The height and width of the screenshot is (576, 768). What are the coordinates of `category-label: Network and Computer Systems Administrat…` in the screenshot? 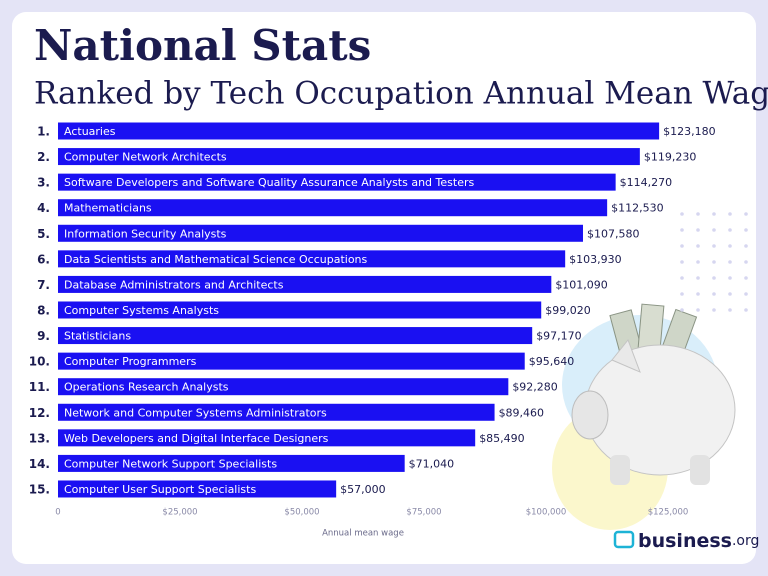 It's located at (195, 412).